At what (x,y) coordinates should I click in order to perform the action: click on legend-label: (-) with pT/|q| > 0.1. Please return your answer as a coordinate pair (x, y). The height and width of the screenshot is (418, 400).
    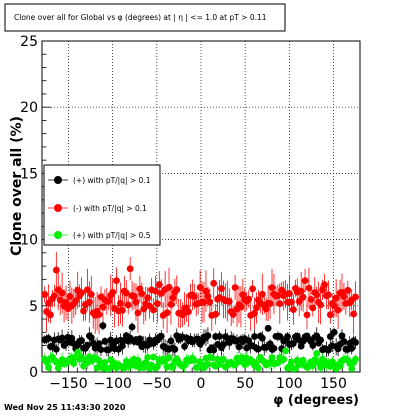
    Looking at the image, I should click on (110, 208).